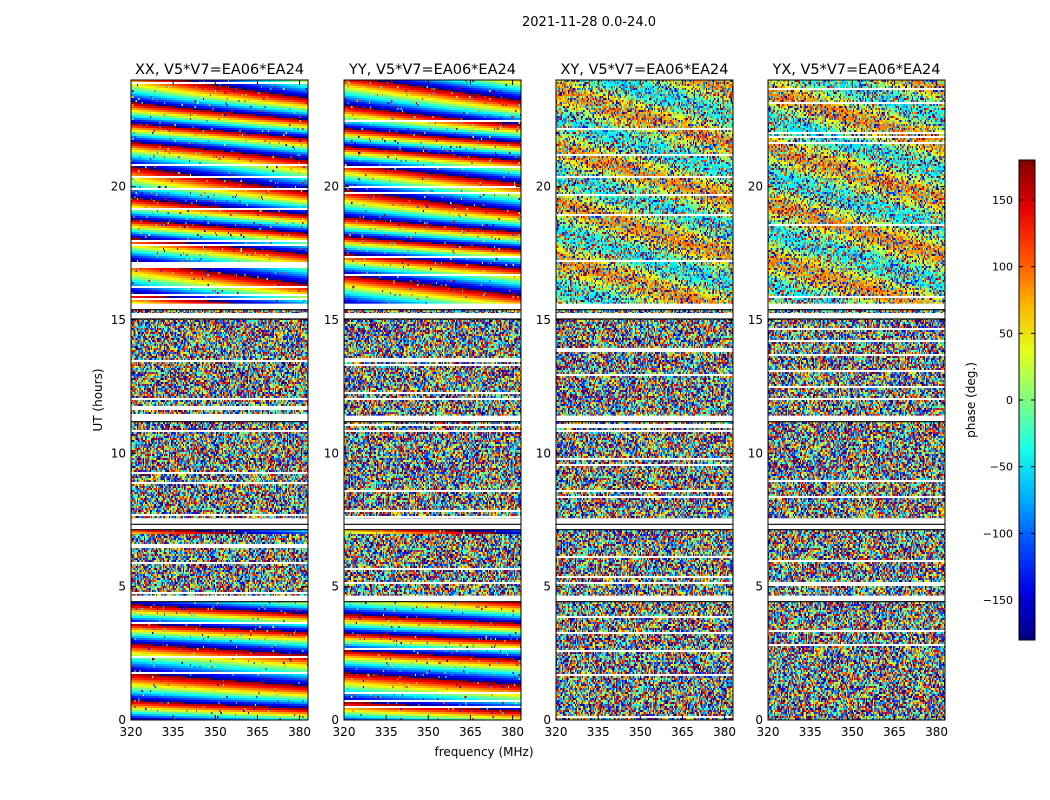 The image size is (1050, 800). What do you see at coordinates (1006, 333) in the screenshot?
I see `colorbar-tick-label: 50` at bounding box center [1006, 333].